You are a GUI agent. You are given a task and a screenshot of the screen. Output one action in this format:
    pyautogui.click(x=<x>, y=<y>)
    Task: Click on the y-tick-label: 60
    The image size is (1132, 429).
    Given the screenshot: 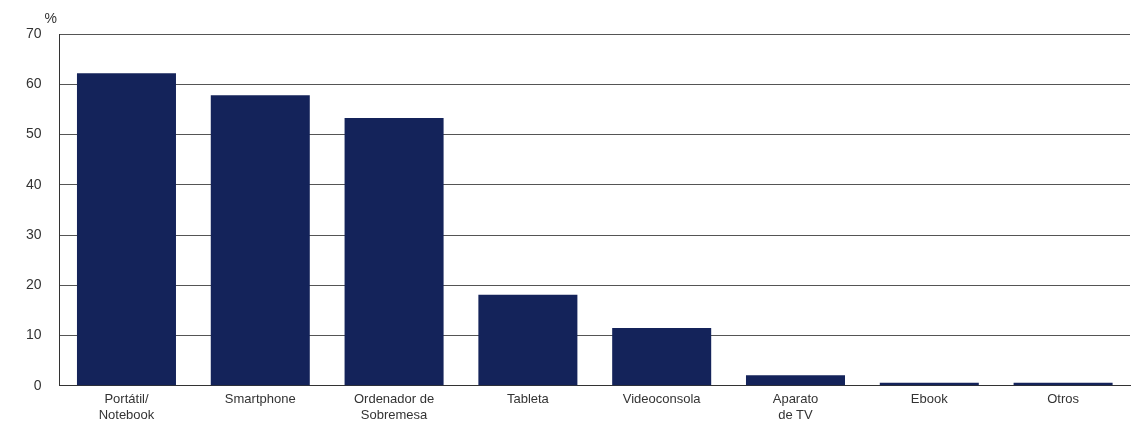 What is the action you would take?
    pyautogui.click(x=33, y=83)
    